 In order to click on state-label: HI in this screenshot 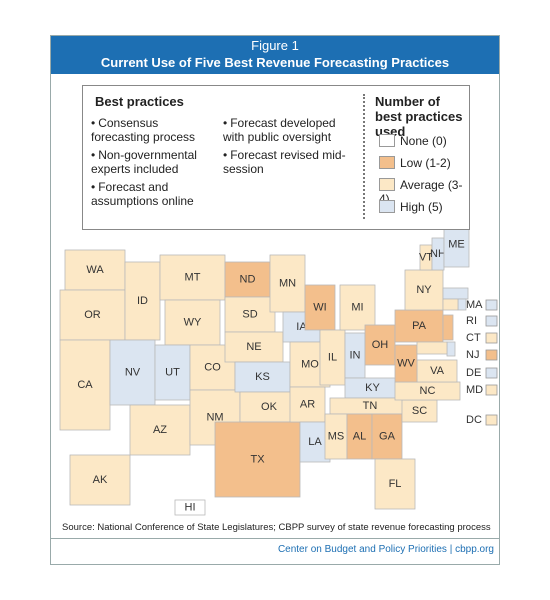, I will do `click(190, 507)`.